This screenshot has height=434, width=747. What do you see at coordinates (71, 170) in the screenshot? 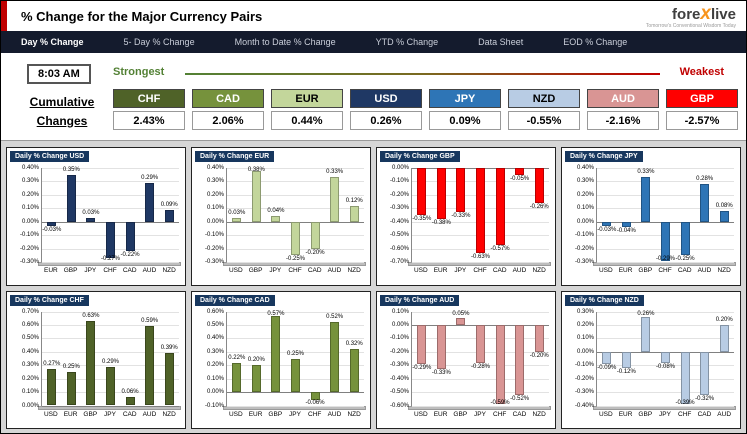
I see `bar-value-label: 0.35%` at bounding box center [71, 170].